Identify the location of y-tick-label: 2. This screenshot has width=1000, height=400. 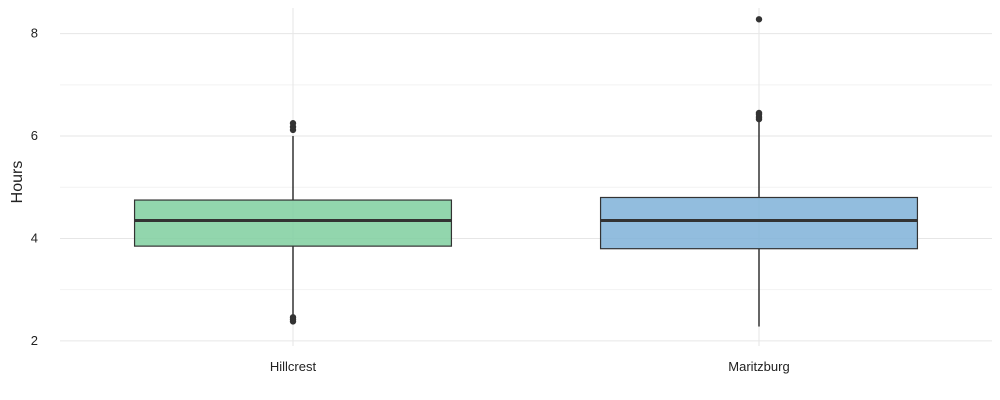
(34, 340).